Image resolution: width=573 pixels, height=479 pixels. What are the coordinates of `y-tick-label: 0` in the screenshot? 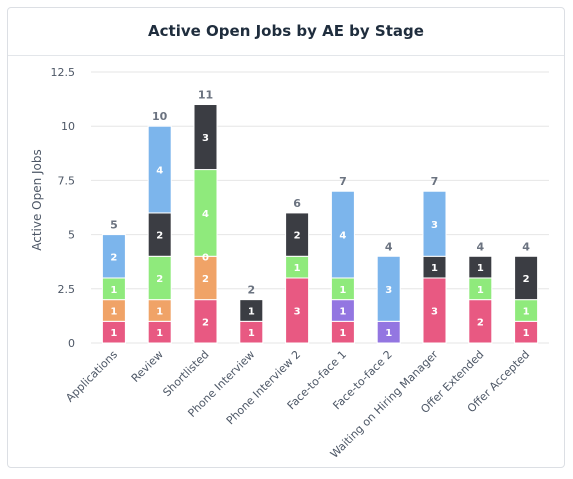 It's located at (71, 343).